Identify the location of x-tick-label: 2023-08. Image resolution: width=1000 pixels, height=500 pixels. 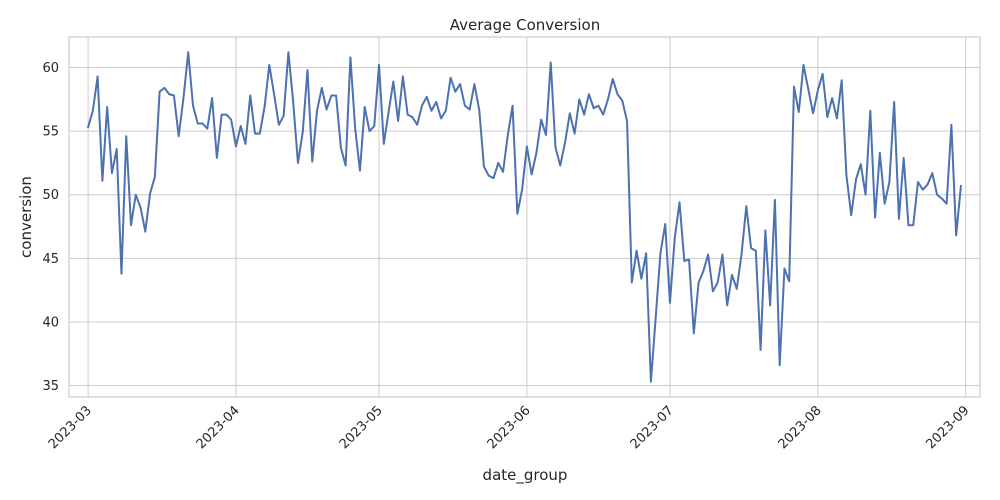
(800, 427).